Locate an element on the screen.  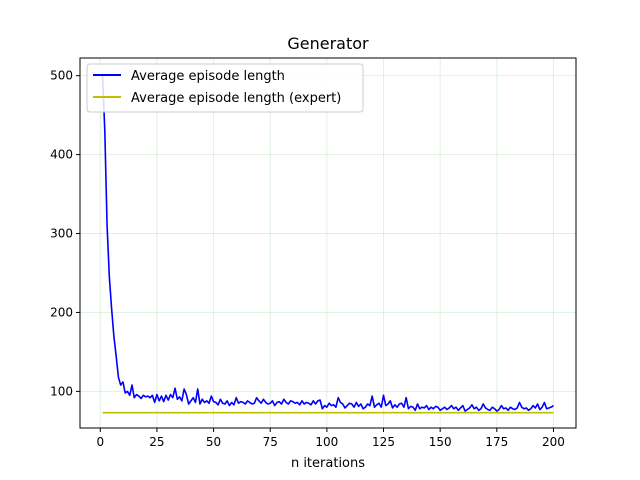
legend-label-average-episode-length: Average episode length is located at coordinates (208, 76).